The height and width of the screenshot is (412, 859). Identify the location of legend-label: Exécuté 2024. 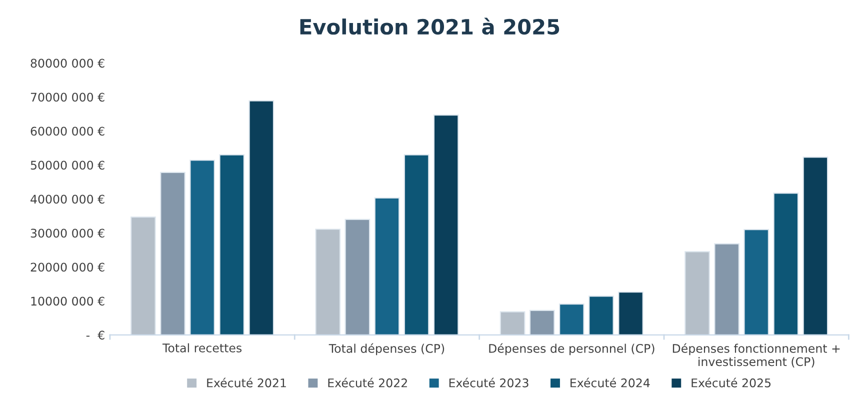
(610, 383).